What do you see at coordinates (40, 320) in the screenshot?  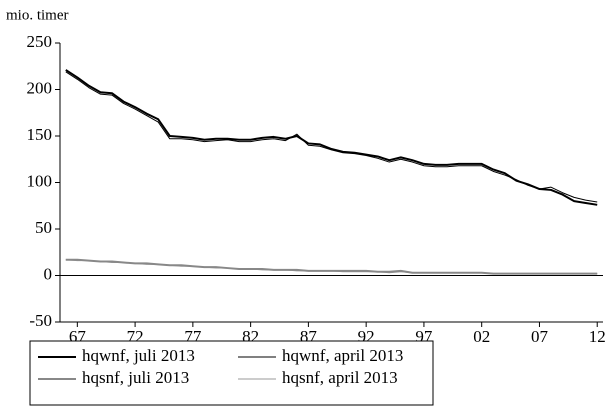 I see `y-tick-label: -50` at bounding box center [40, 320].